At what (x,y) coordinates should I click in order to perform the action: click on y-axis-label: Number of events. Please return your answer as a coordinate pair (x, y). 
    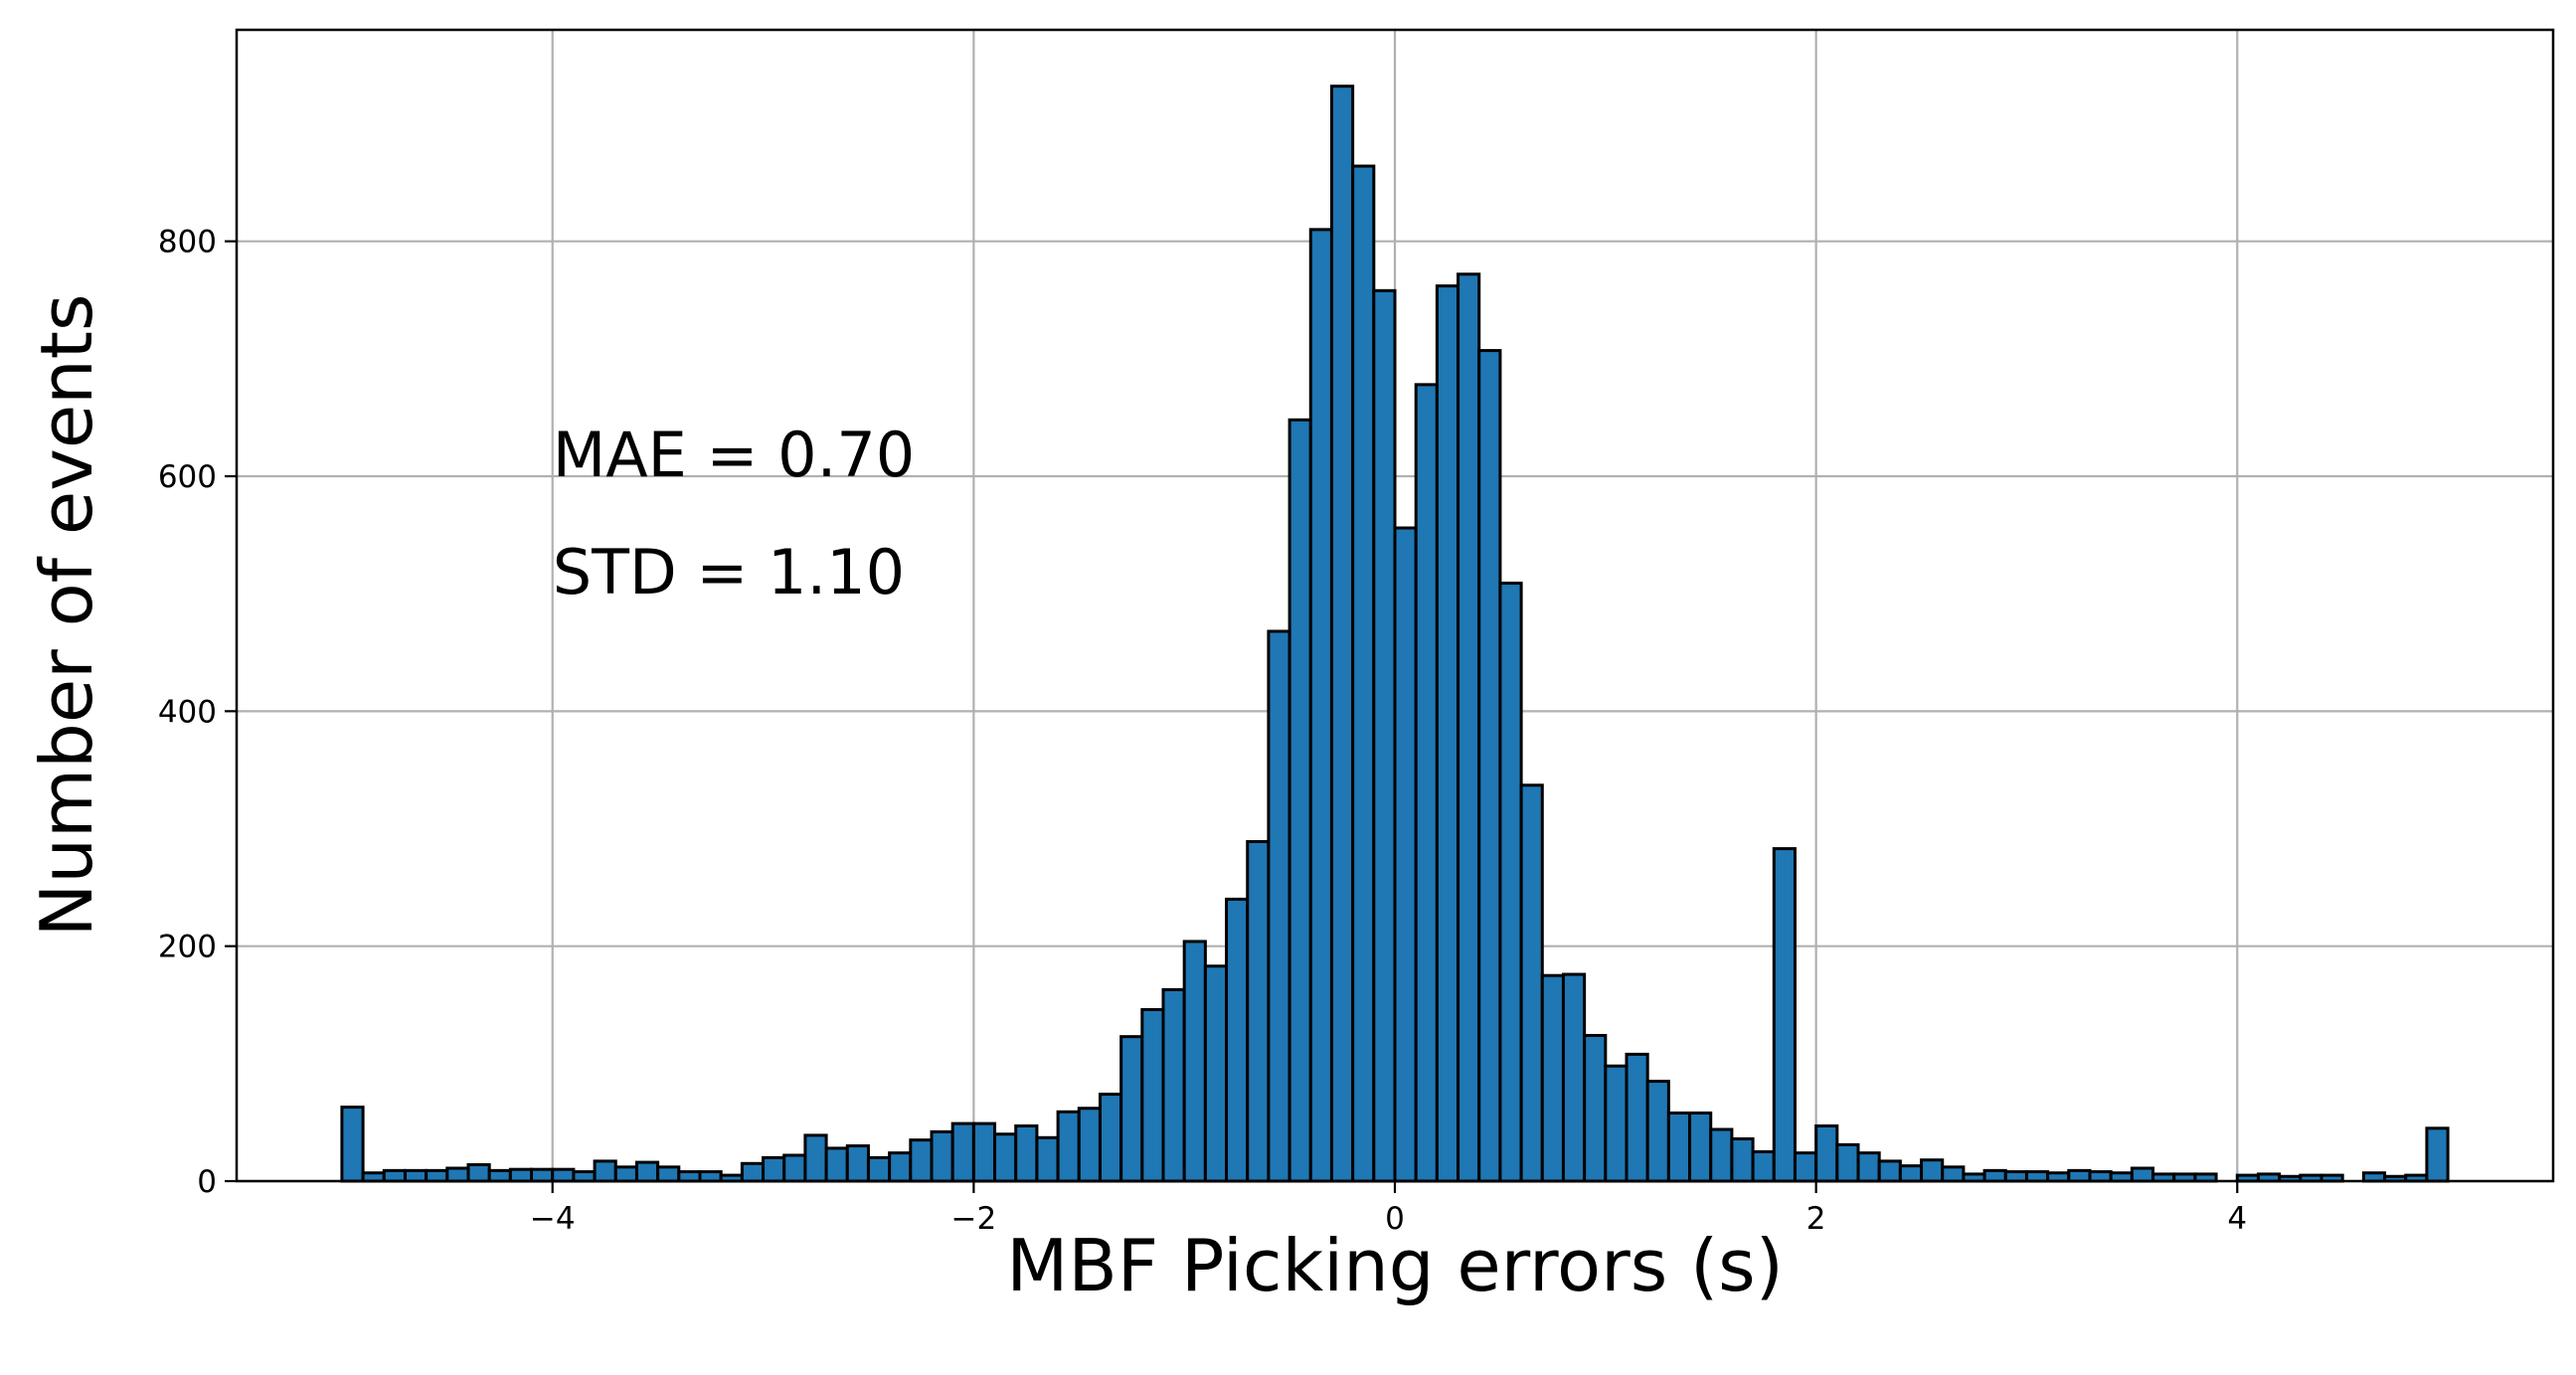
    Looking at the image, I should click on (66, 616).